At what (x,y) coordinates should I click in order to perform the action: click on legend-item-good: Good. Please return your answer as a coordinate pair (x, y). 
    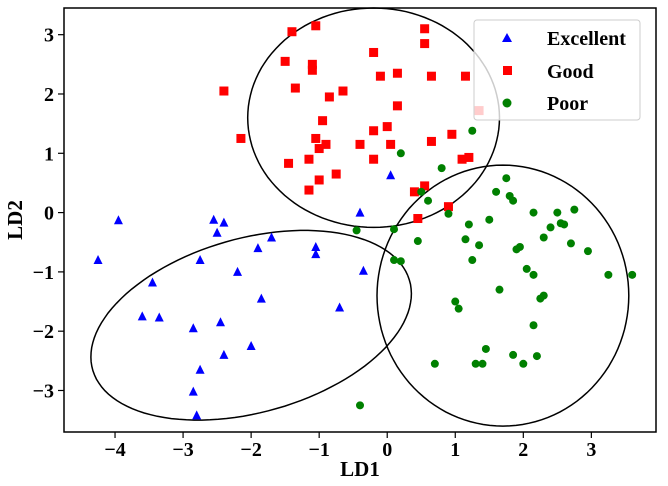
    Looking at the image, I should click on (548, 72).